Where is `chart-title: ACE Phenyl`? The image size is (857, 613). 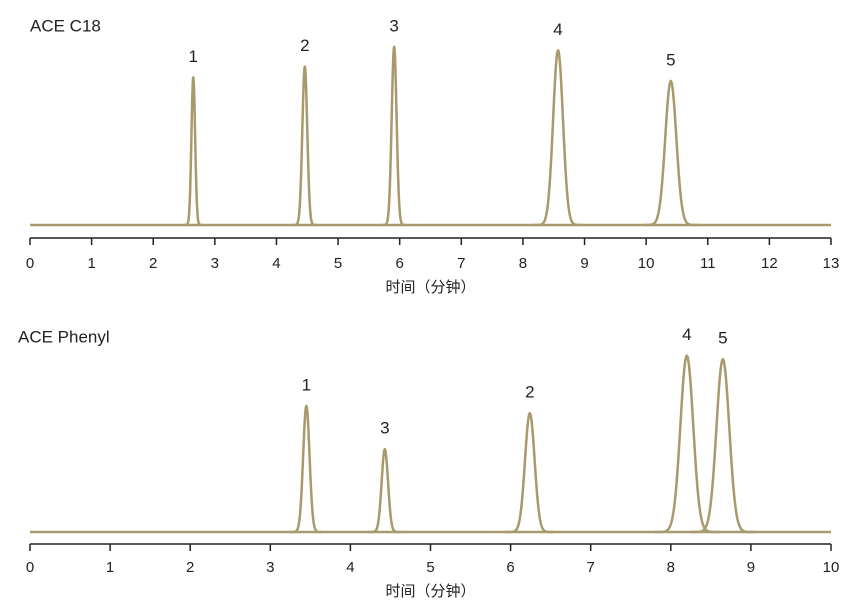
chart-title: ACE Phenyl is located at coordinates (64, 336).